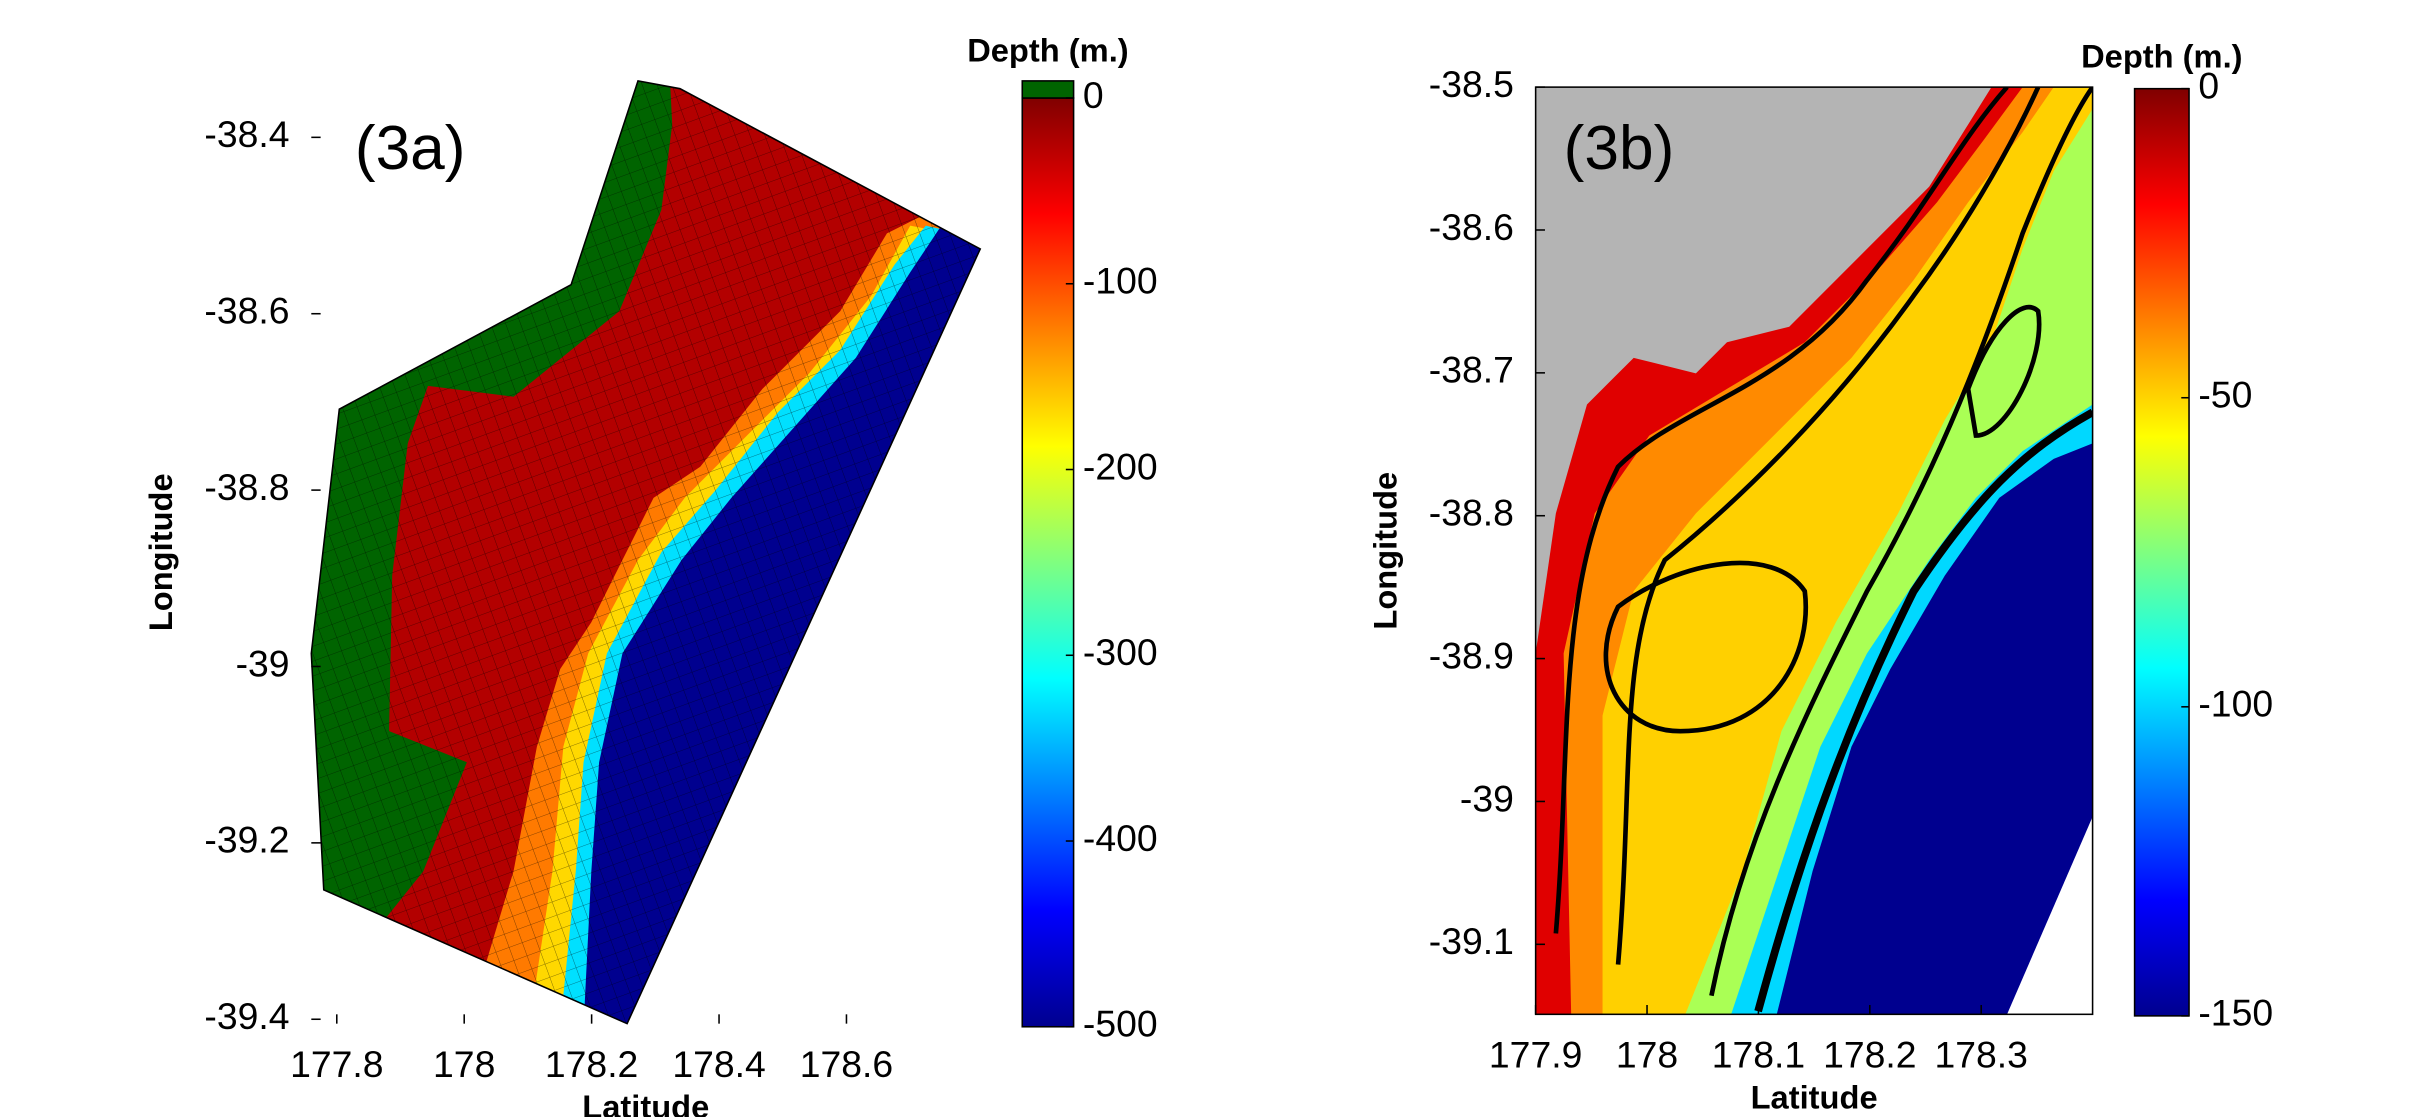 The image size is (2421, 1117). Describe the element at coordinates (1758, 1055) in the screenshot. I see `x-tick-label: 178.1` at that location.